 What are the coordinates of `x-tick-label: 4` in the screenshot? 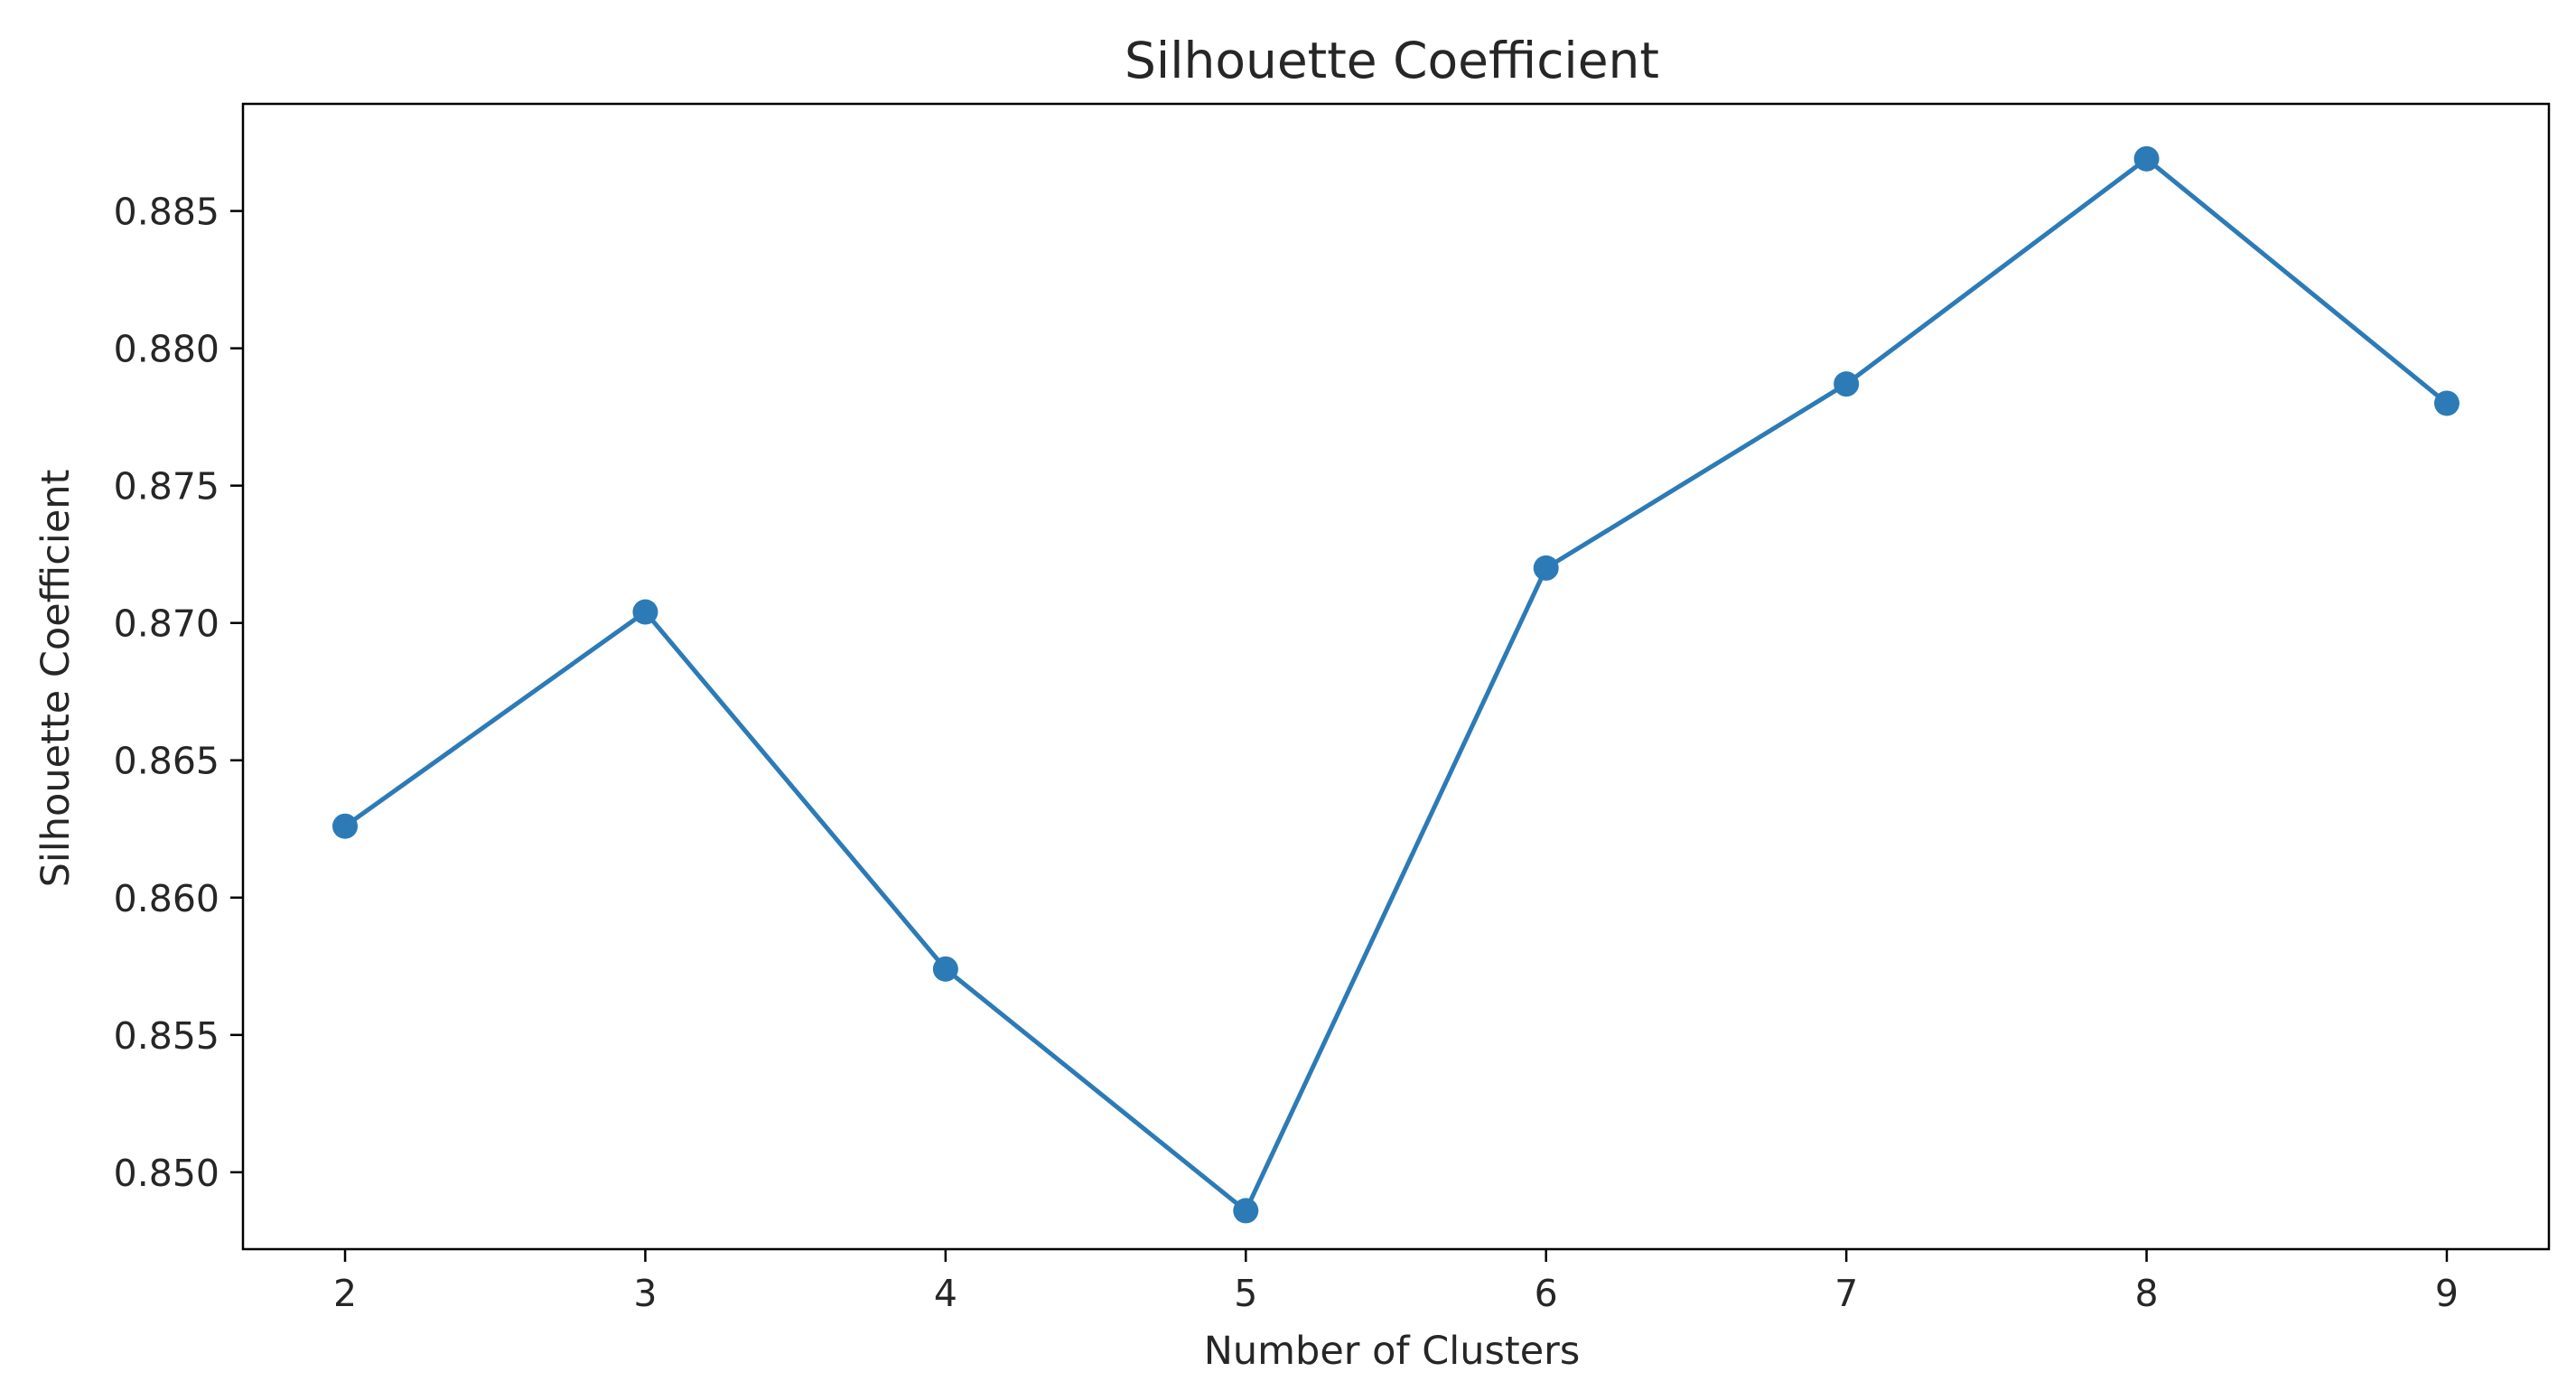 It's located at (946, 1293).